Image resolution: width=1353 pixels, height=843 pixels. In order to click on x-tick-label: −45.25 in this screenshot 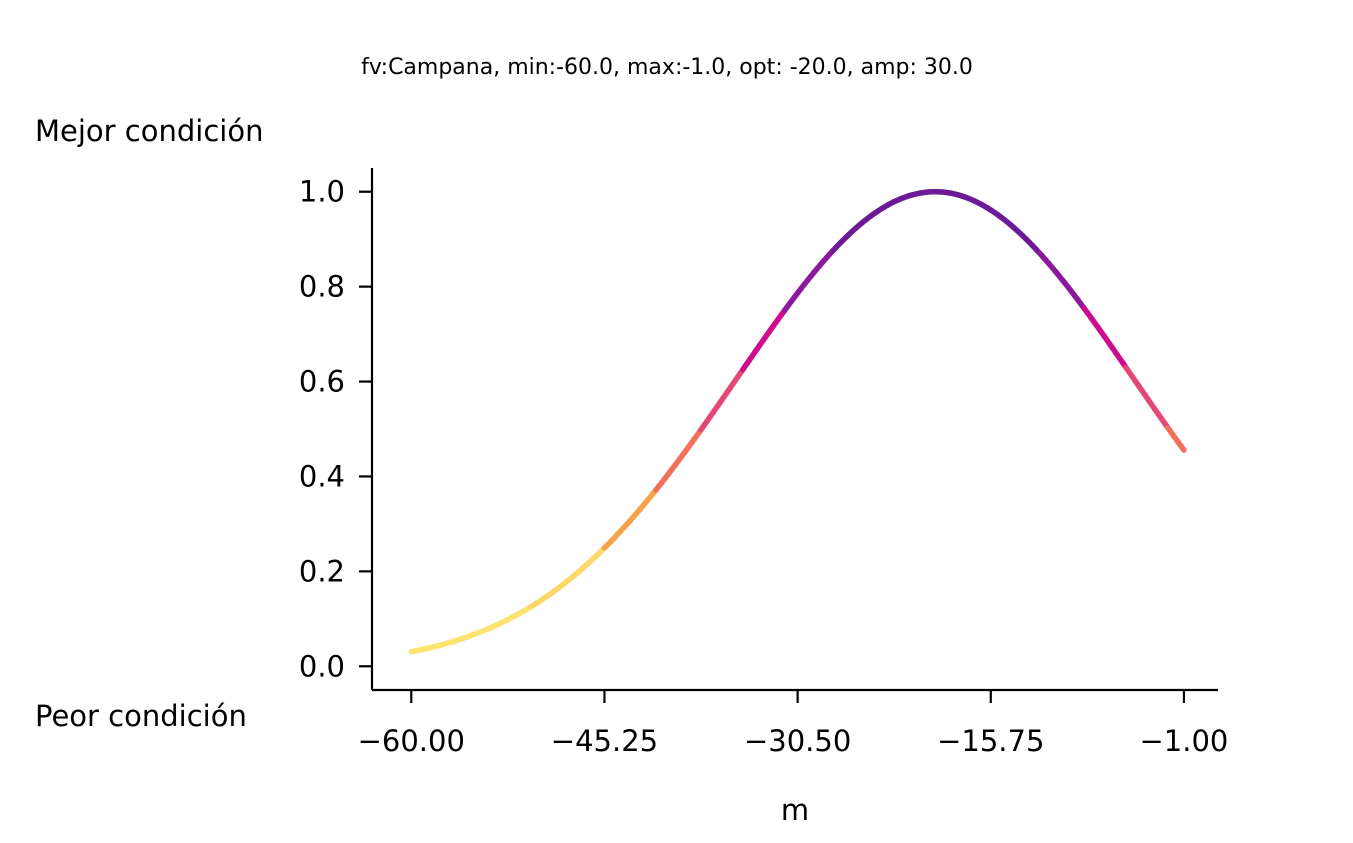, I will do `click(604, 741)`.